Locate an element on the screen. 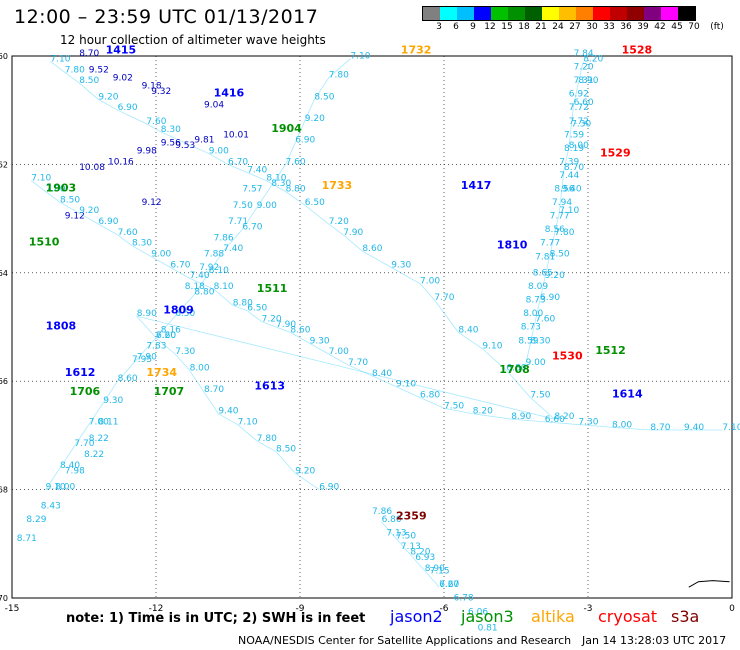 Image resolution: width=740 pixels, height=650 pixels. color-scale-ticks: 3 6 9 12 15 18 21 24 27 30 33 36 39 42 45 70 (ft) is located at coordinates (581, 28).